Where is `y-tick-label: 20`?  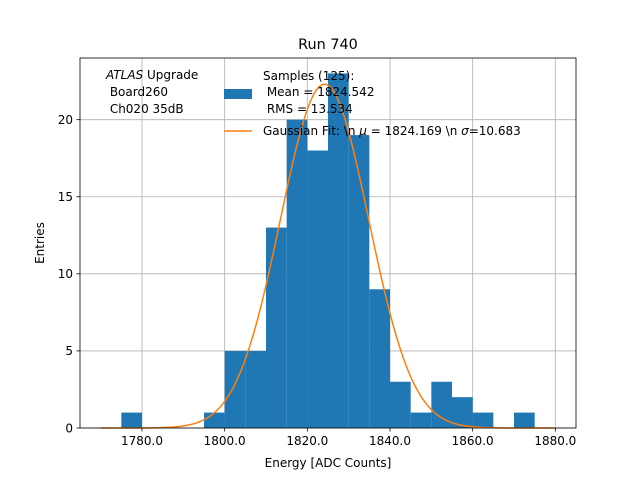 y-tick-label: 20 is located at coordinates (65, 120).